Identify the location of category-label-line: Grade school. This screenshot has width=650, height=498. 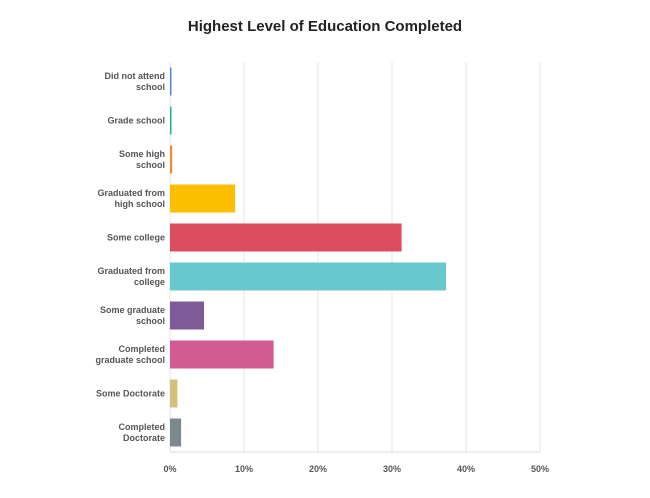
(136, 121).